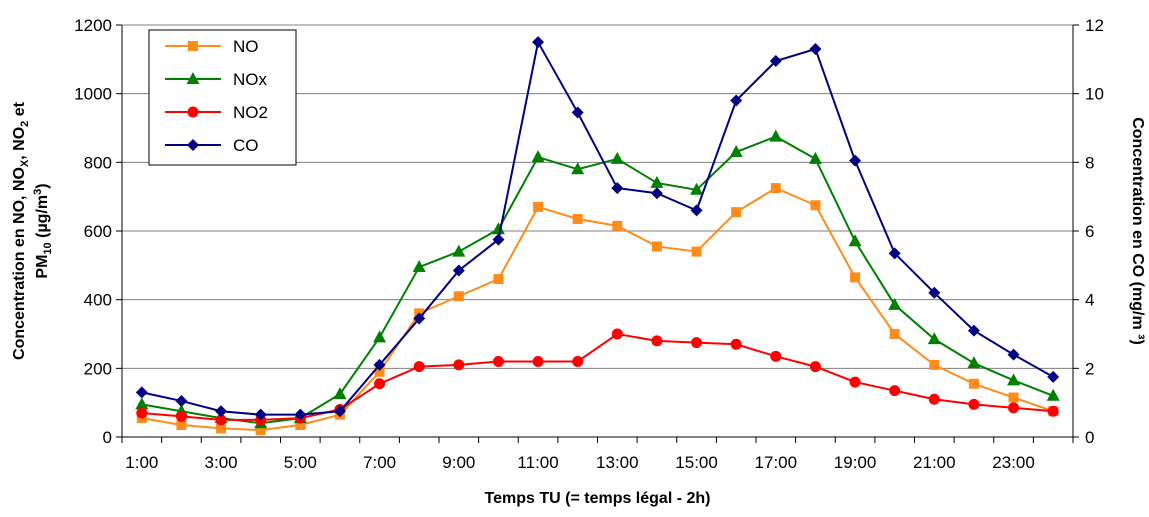  Describe the element at coordinates (19, 263) in the screenshot. I see `left-axis-title-part: Concentration en NO, NO` at that location.